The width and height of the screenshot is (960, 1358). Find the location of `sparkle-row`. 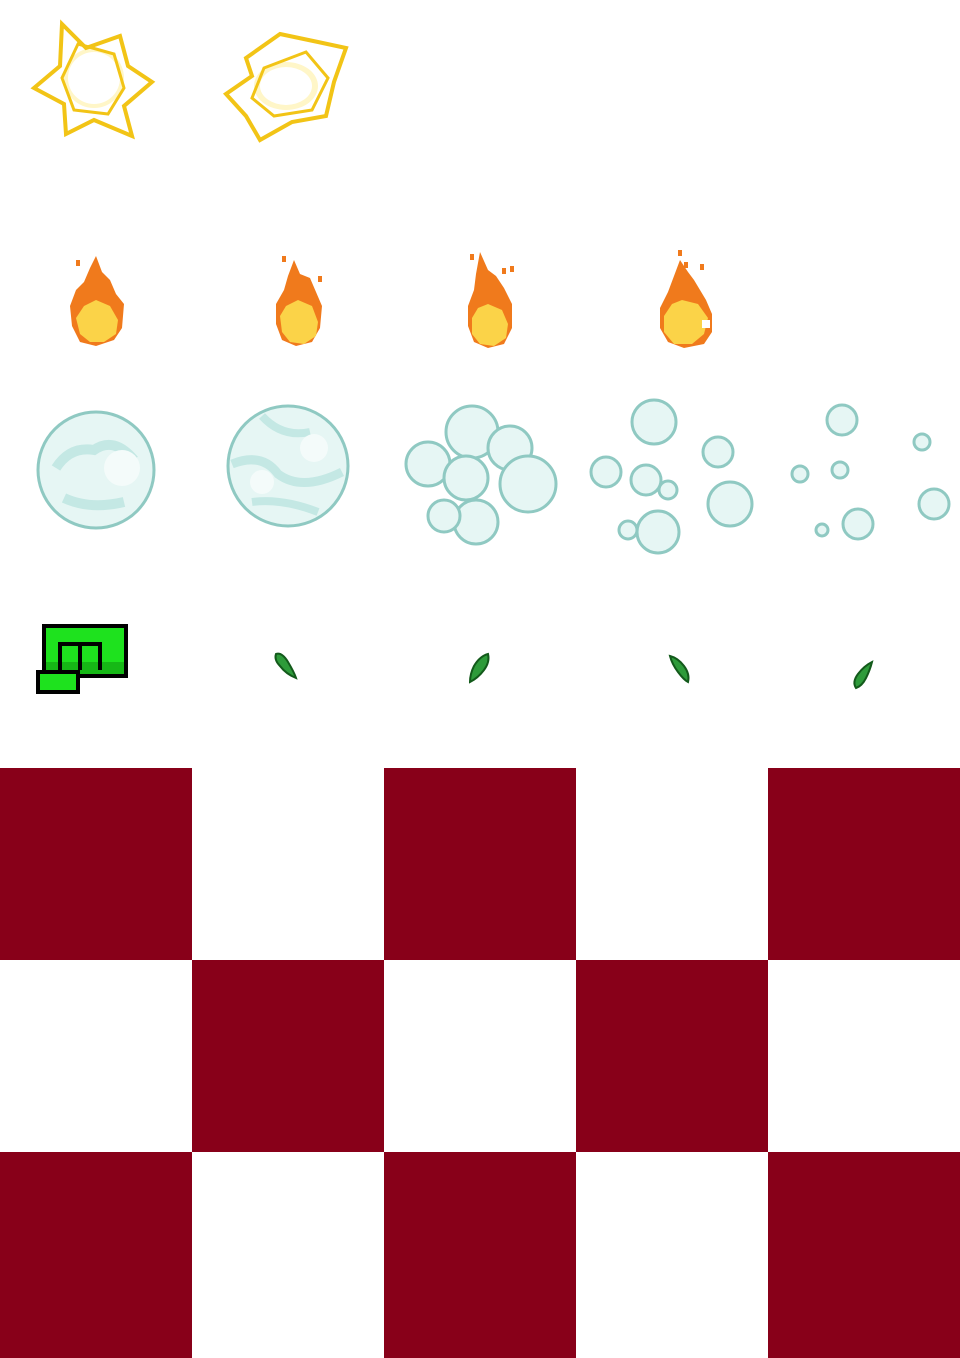

sparkle-row is located at coordinates (480, 96).